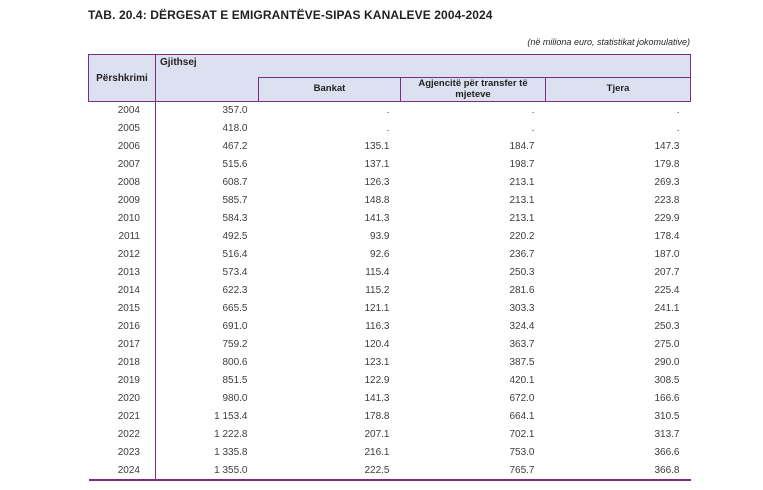 The image size is (763, 490). Describe the element at coordinates (473, 89) in the screenshot. I see `column-header-agjencite-per-transfer: Agjencitë për transfer të mjeteve` at that location.